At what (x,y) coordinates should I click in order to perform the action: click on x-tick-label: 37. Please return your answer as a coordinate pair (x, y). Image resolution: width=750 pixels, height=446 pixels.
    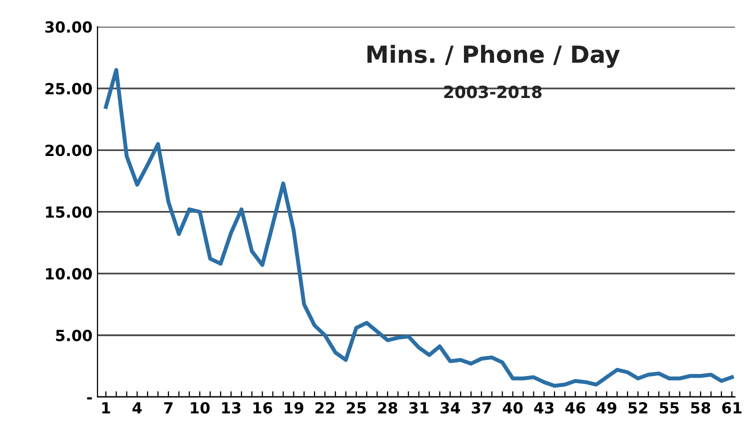
    Looking at the image, I should click on (481, 408).